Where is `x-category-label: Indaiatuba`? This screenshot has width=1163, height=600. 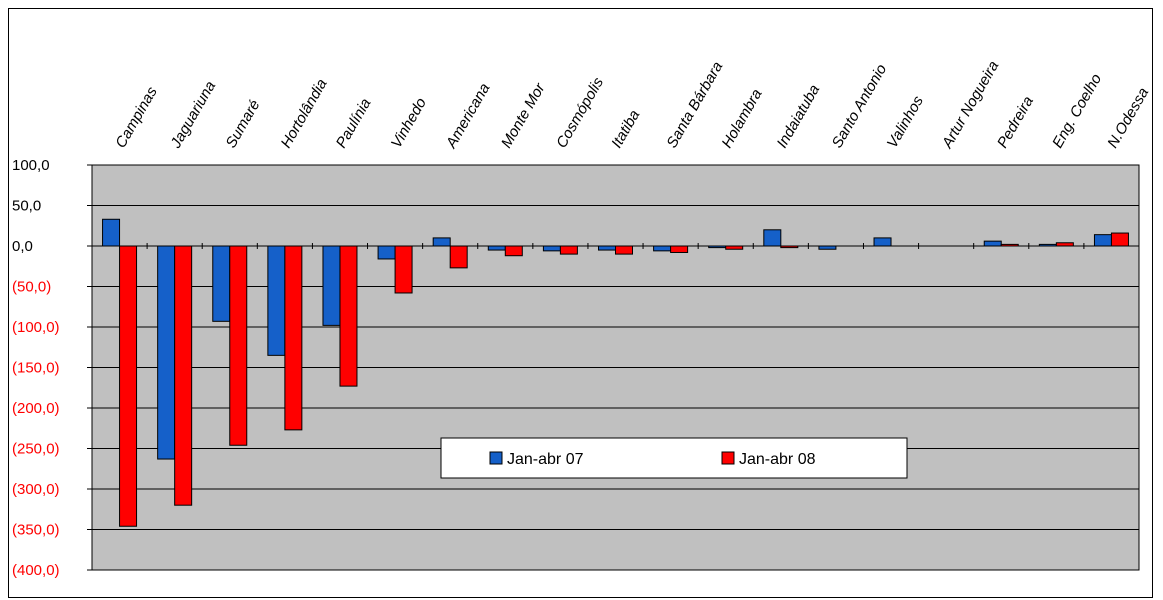
x-category-label: Indaiatuba is located at coordinates (799, 116).